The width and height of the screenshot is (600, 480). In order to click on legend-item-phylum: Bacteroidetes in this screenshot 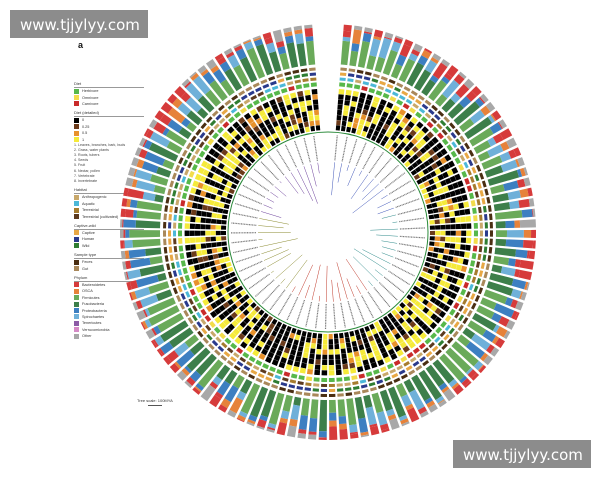, I will do `click(109, 285)`.